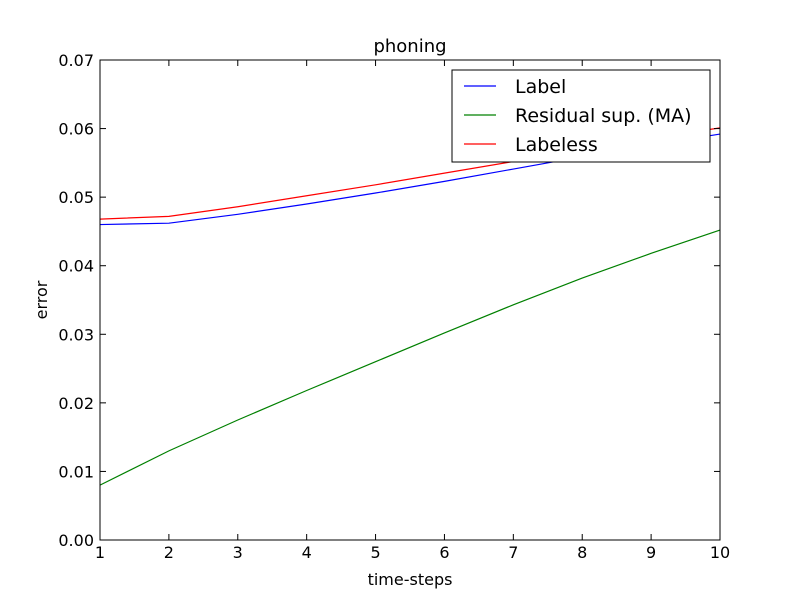 The image size is (800, 600). What do you see at coordinates (375, 552) in the screenshot?
I see `x-tick-label: 5` at bounding box center [375, 552].